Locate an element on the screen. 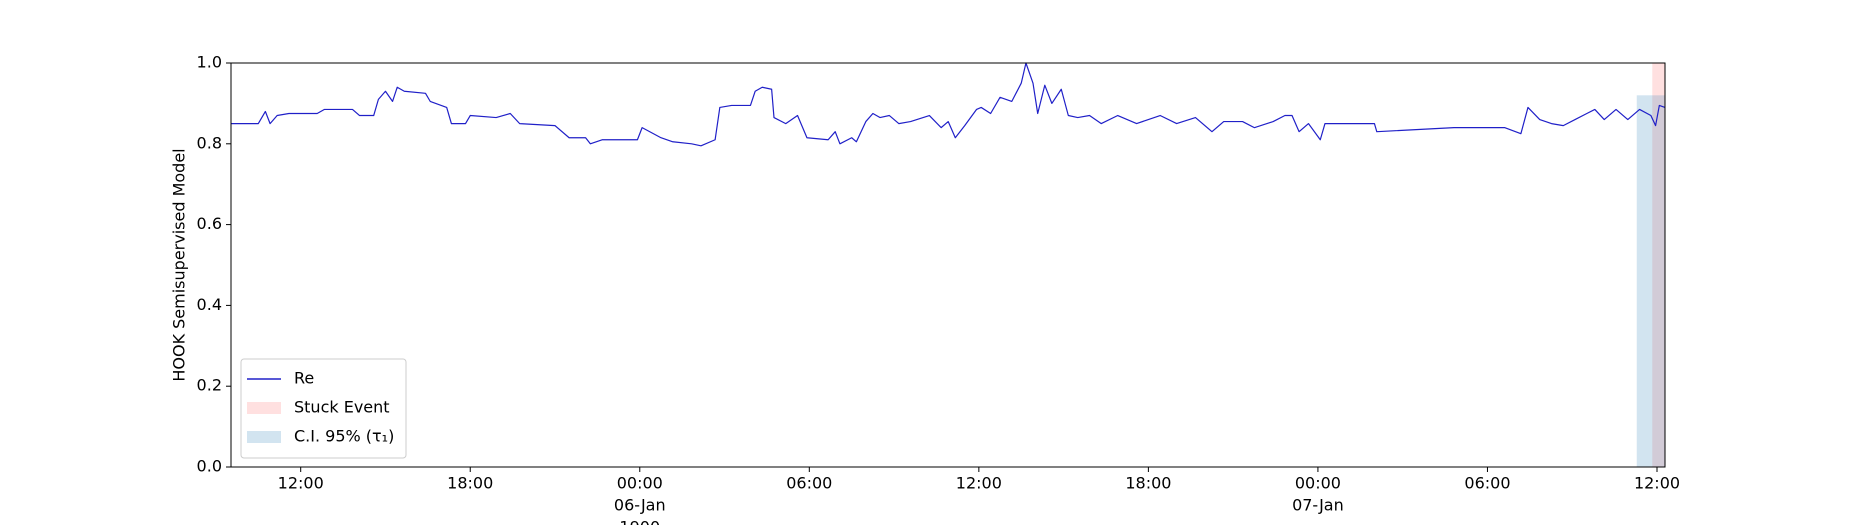  legend: Re Stuck Event C.I. 95% (τ₁) is located at coordinates (323, 408).